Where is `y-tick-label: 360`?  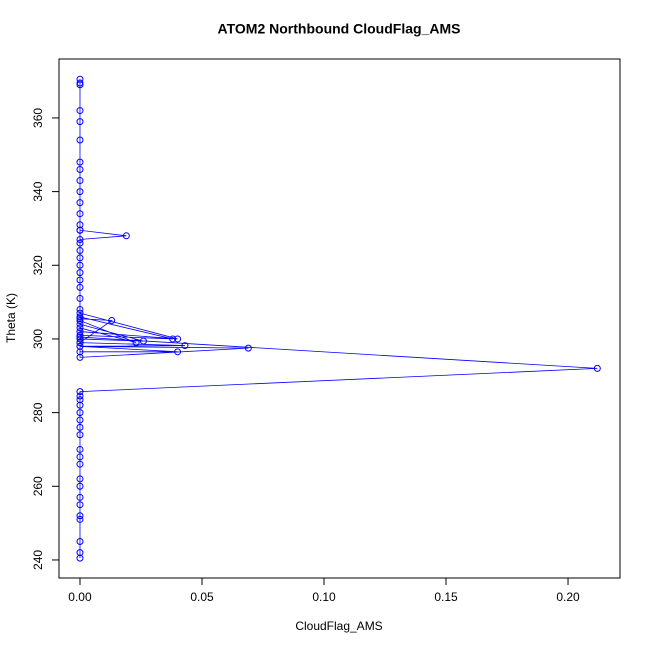 y-tick-label: 360 is located at coordinates (38, 118).